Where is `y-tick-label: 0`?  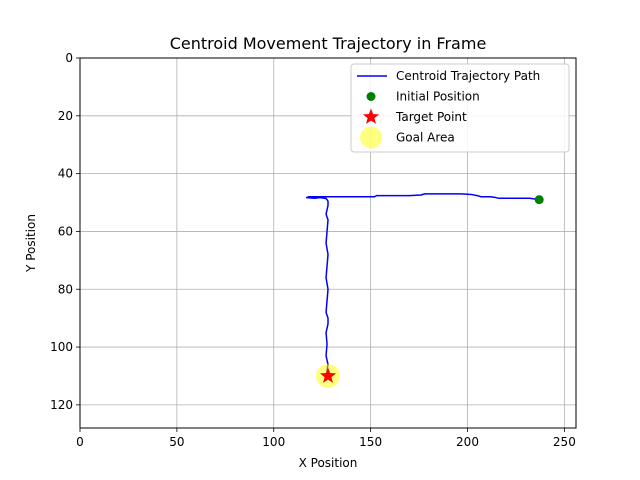 y-tick-label: 0 is located at coordinates (69, 58).